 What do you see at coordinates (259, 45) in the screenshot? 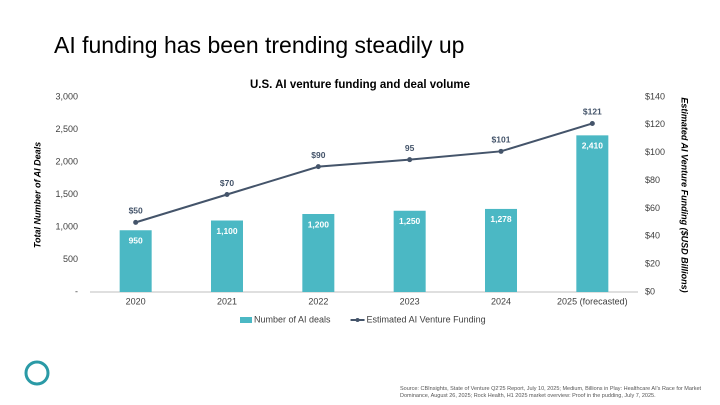
I see `slide-title: AI funding has been trending steadily up` at bounding box center [259, 45].